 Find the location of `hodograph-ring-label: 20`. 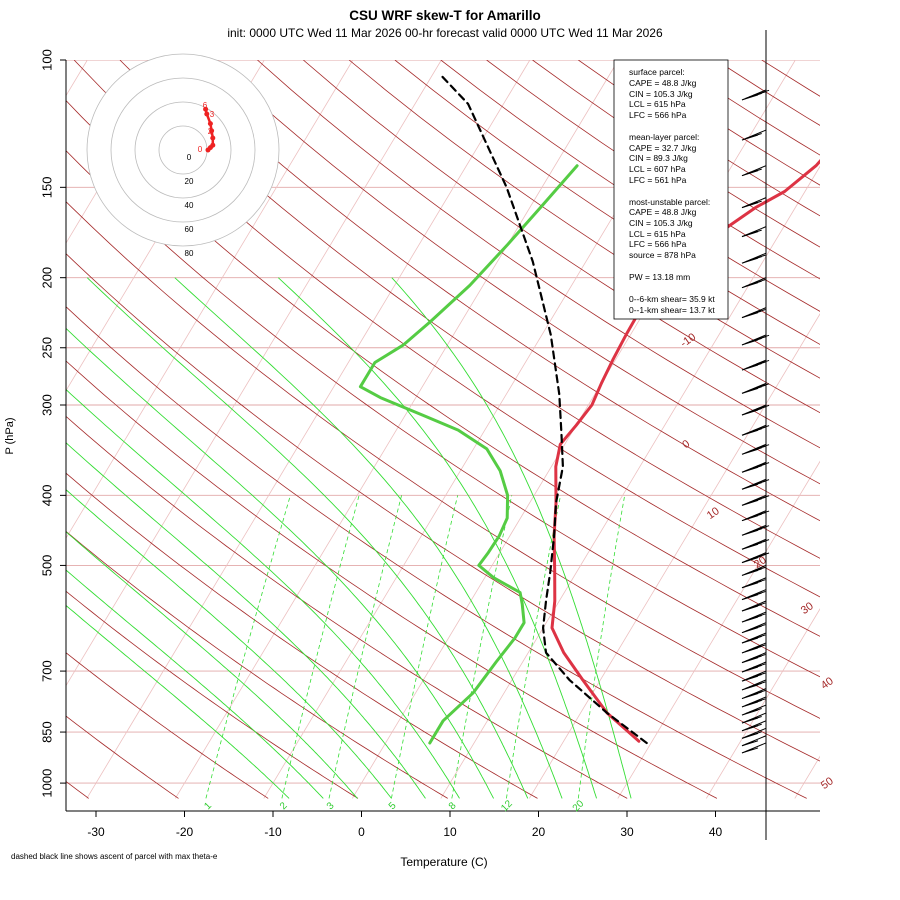

hodograph-ring-label: 20 is located at coordinates (189, 181).